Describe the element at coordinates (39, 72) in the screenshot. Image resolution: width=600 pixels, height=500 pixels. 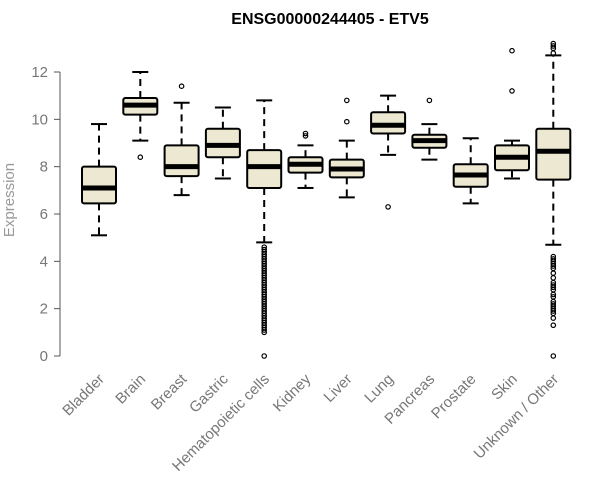
I see `y-tick-label: 12` at that location.